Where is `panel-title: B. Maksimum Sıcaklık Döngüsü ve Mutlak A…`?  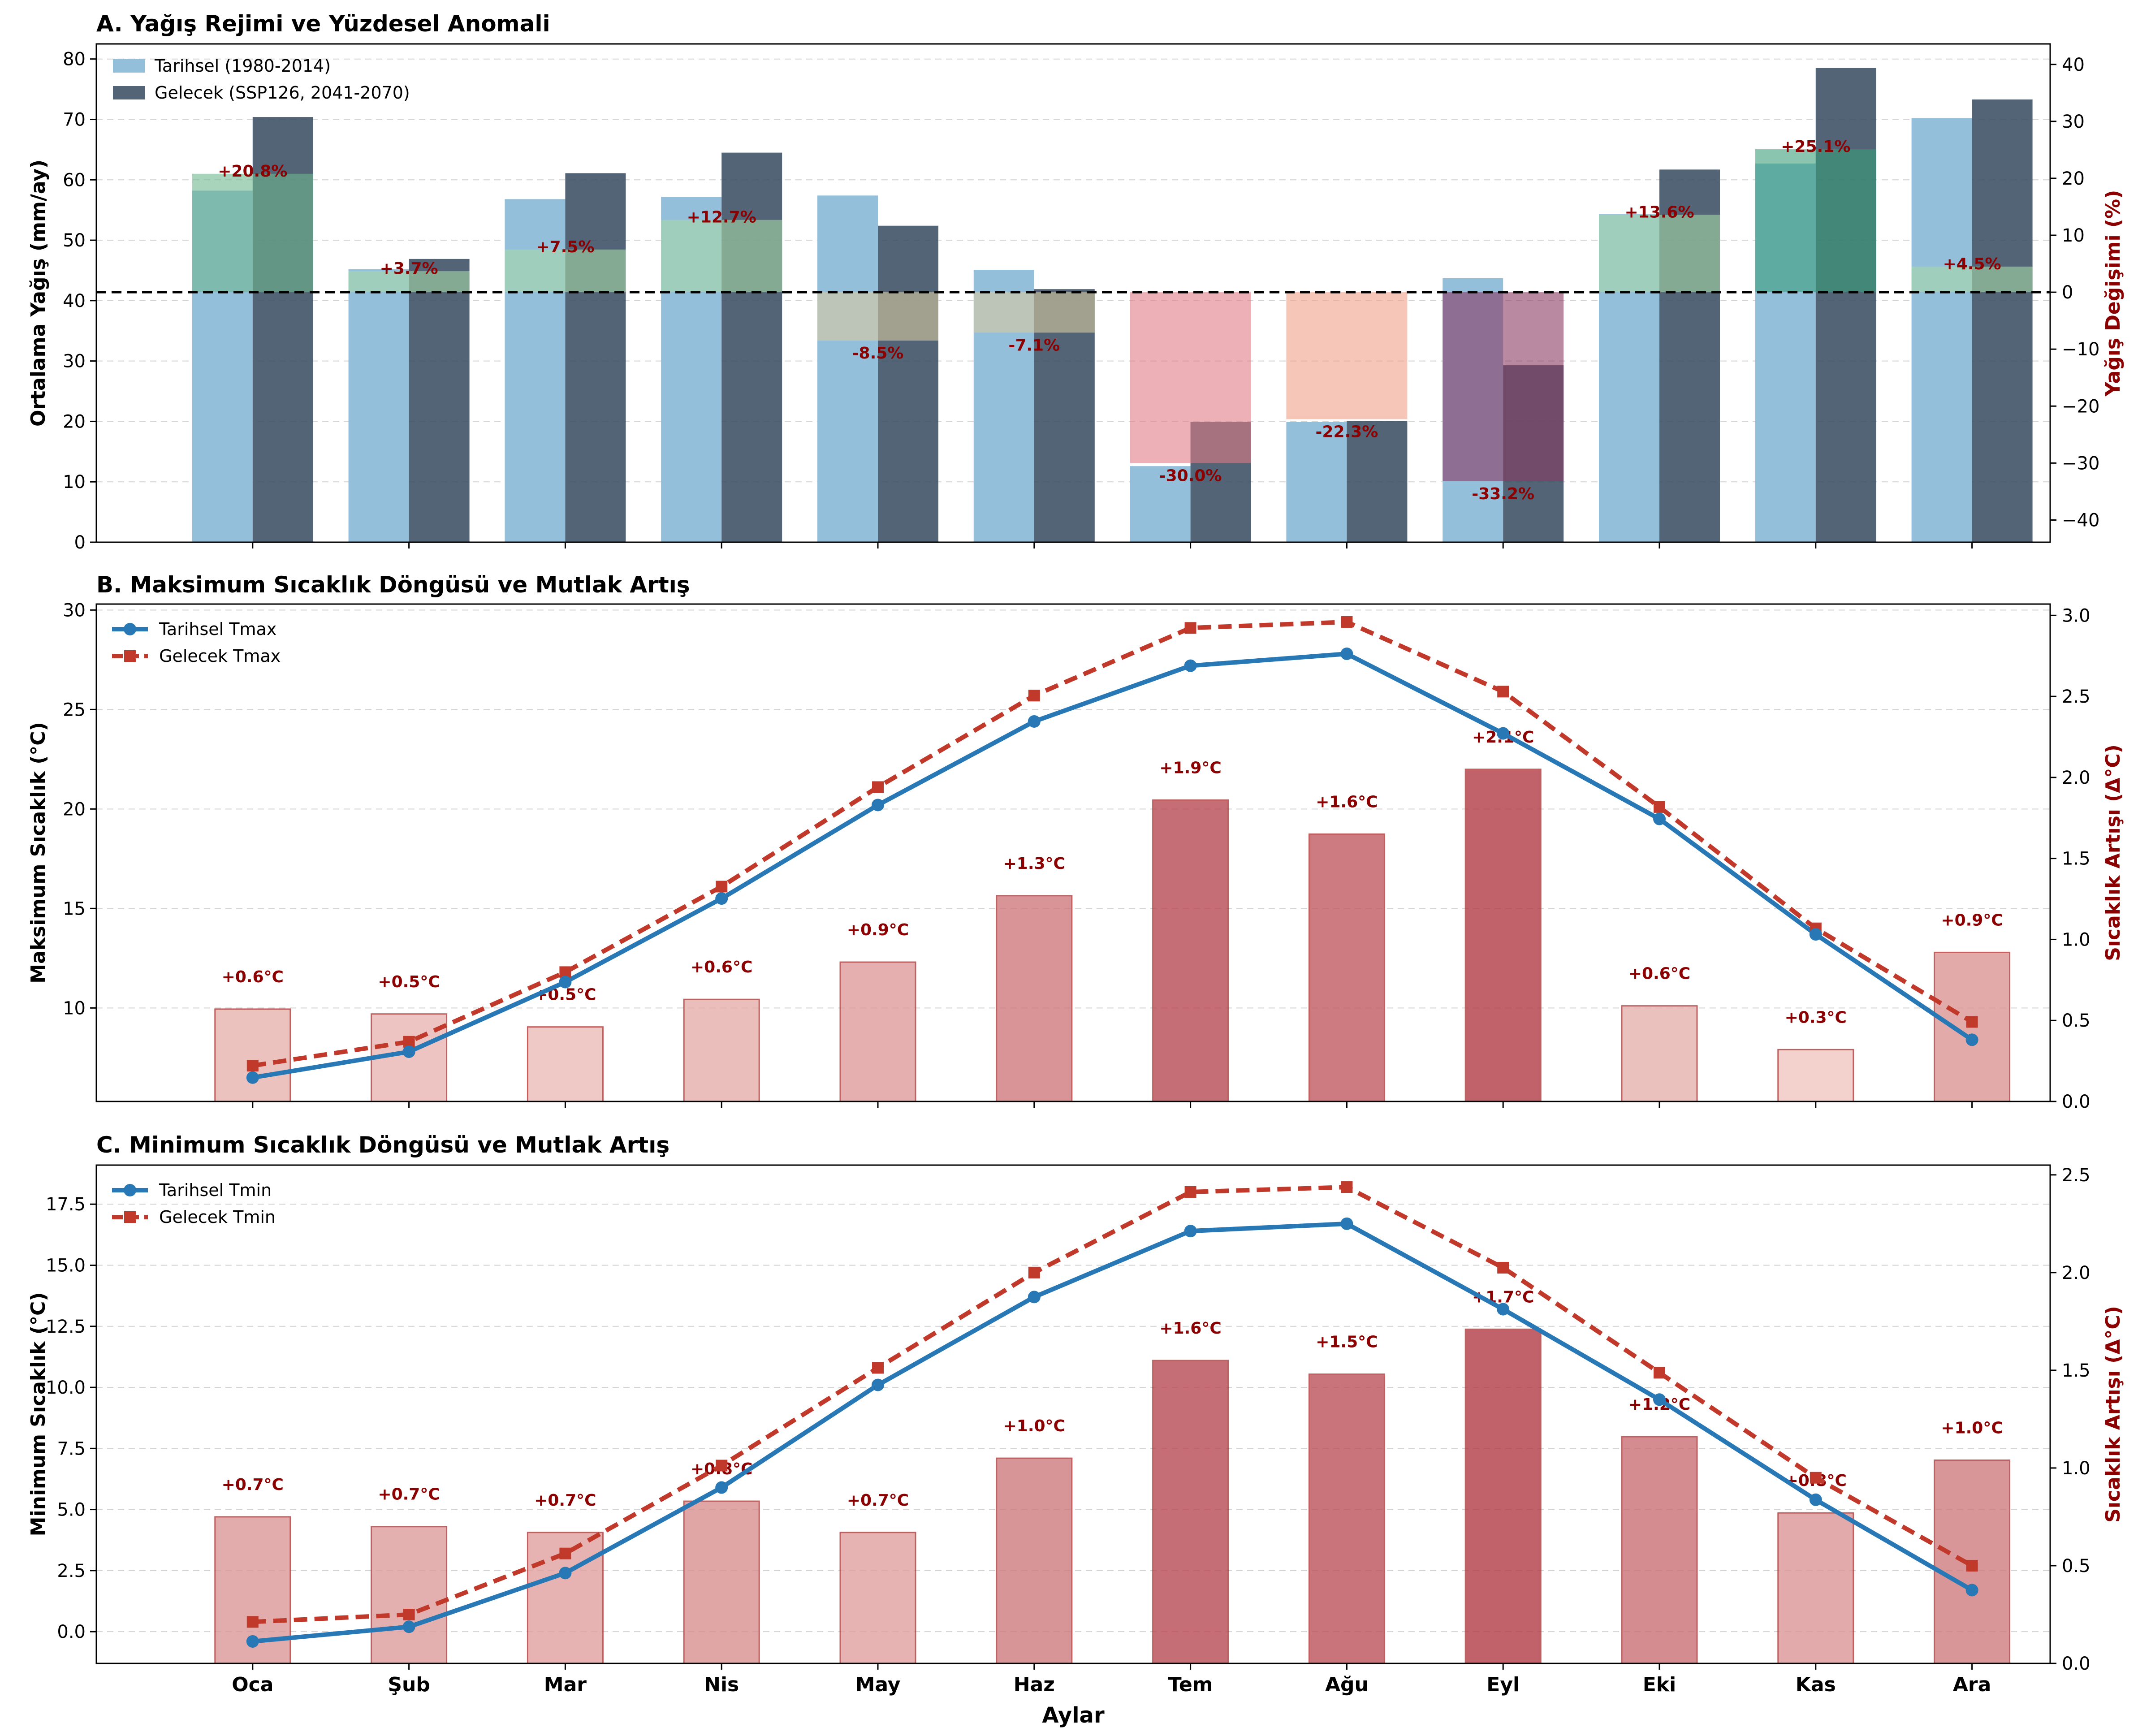
panel-title: B. Maksimum Sıcaklık Döngüsü ve Mutlak A… is located at coordinates (393, 585).